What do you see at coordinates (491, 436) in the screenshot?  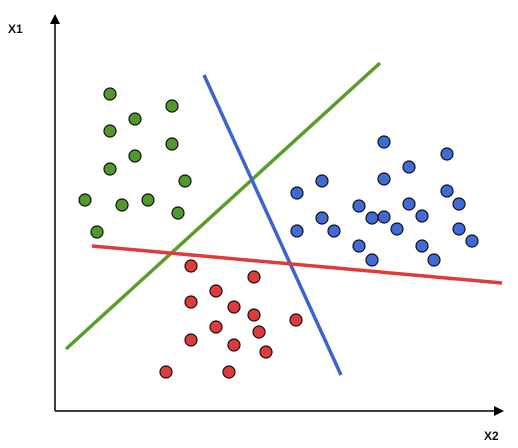 I see `x-axis-label: X2` at bounding box center [491, 436].